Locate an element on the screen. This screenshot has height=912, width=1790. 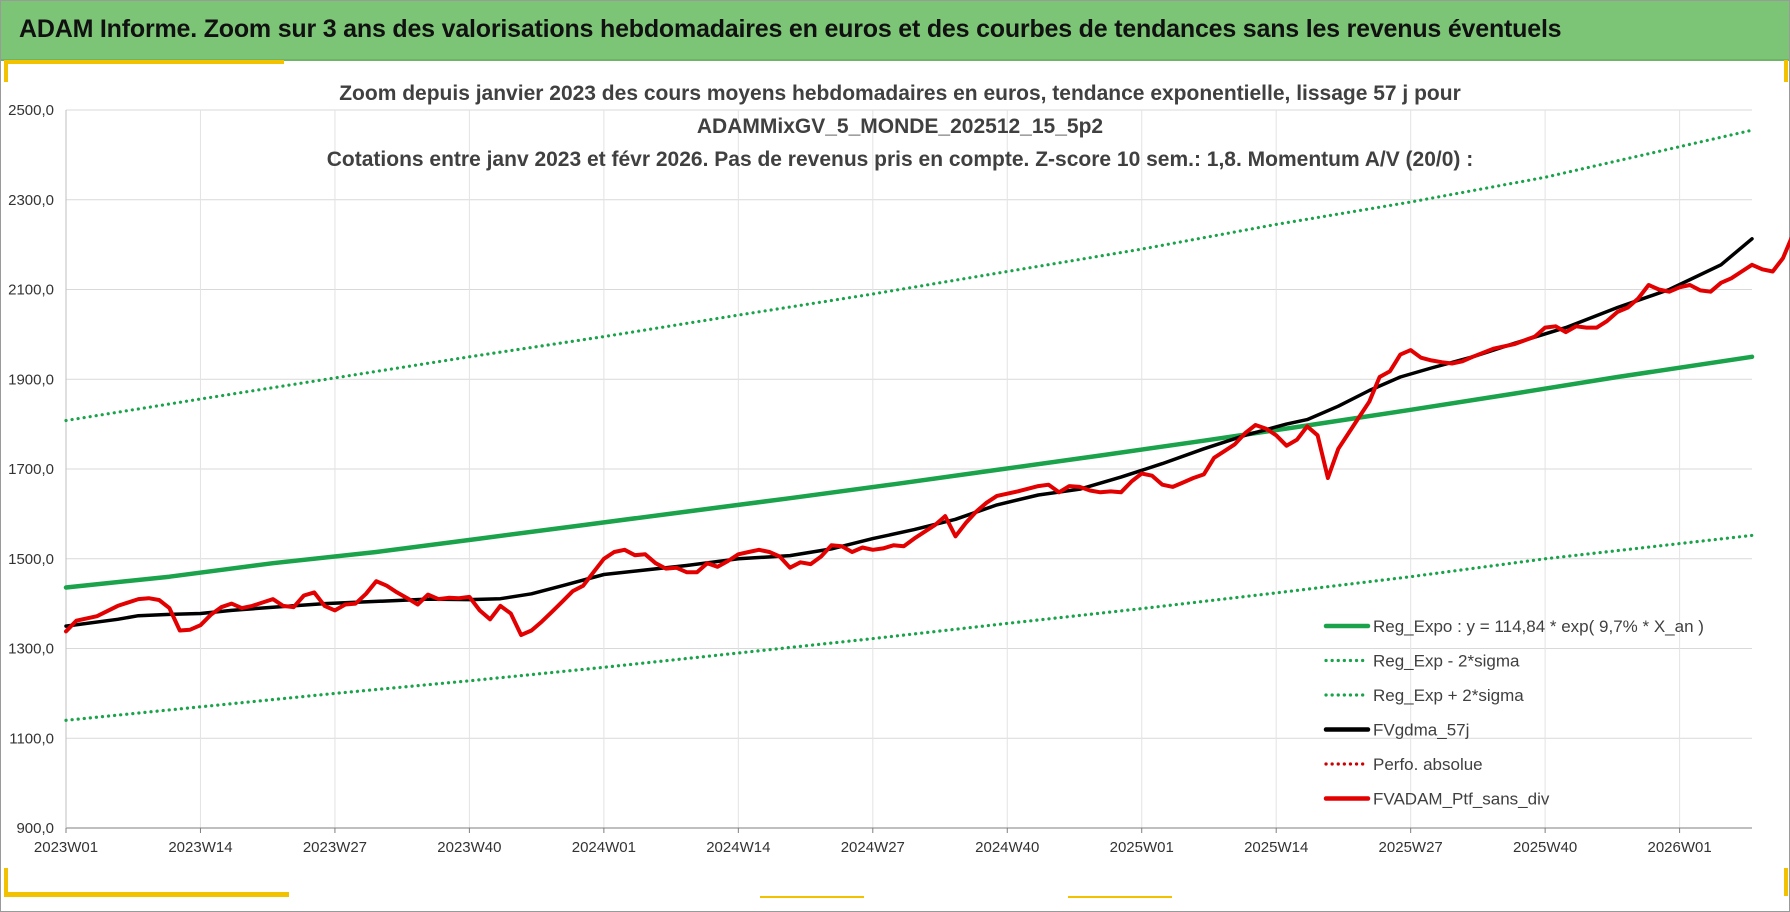
y-tick-label: 1500,0 is located at coordinates (31, 559).